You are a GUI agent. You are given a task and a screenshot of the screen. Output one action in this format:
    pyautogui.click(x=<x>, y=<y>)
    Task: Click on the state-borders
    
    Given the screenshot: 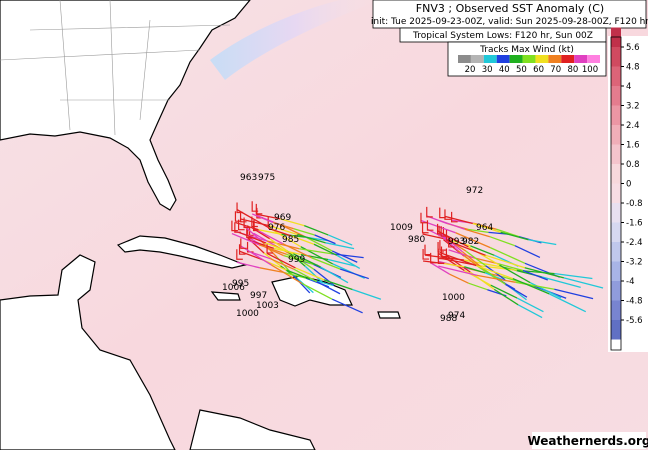 What is the action you would take?
    pyautogui.click(x=115, y=68)
    